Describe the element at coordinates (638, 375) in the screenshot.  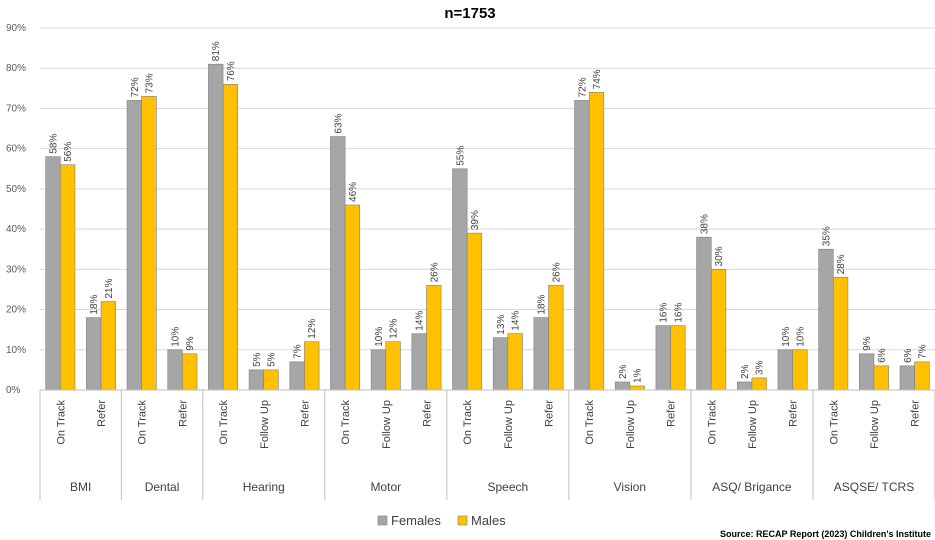
I see `data-label: 1%` at that location.